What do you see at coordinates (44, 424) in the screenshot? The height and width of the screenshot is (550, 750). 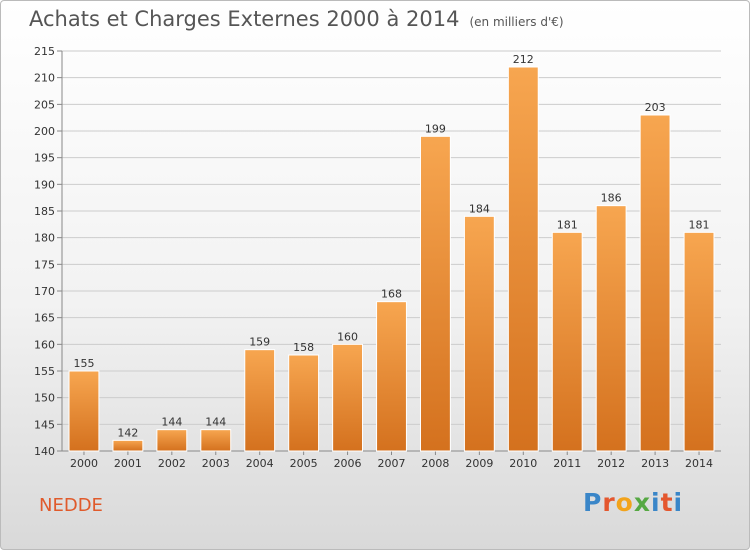 I see `y-tick-label: 145` at bounding box center [44, 424].